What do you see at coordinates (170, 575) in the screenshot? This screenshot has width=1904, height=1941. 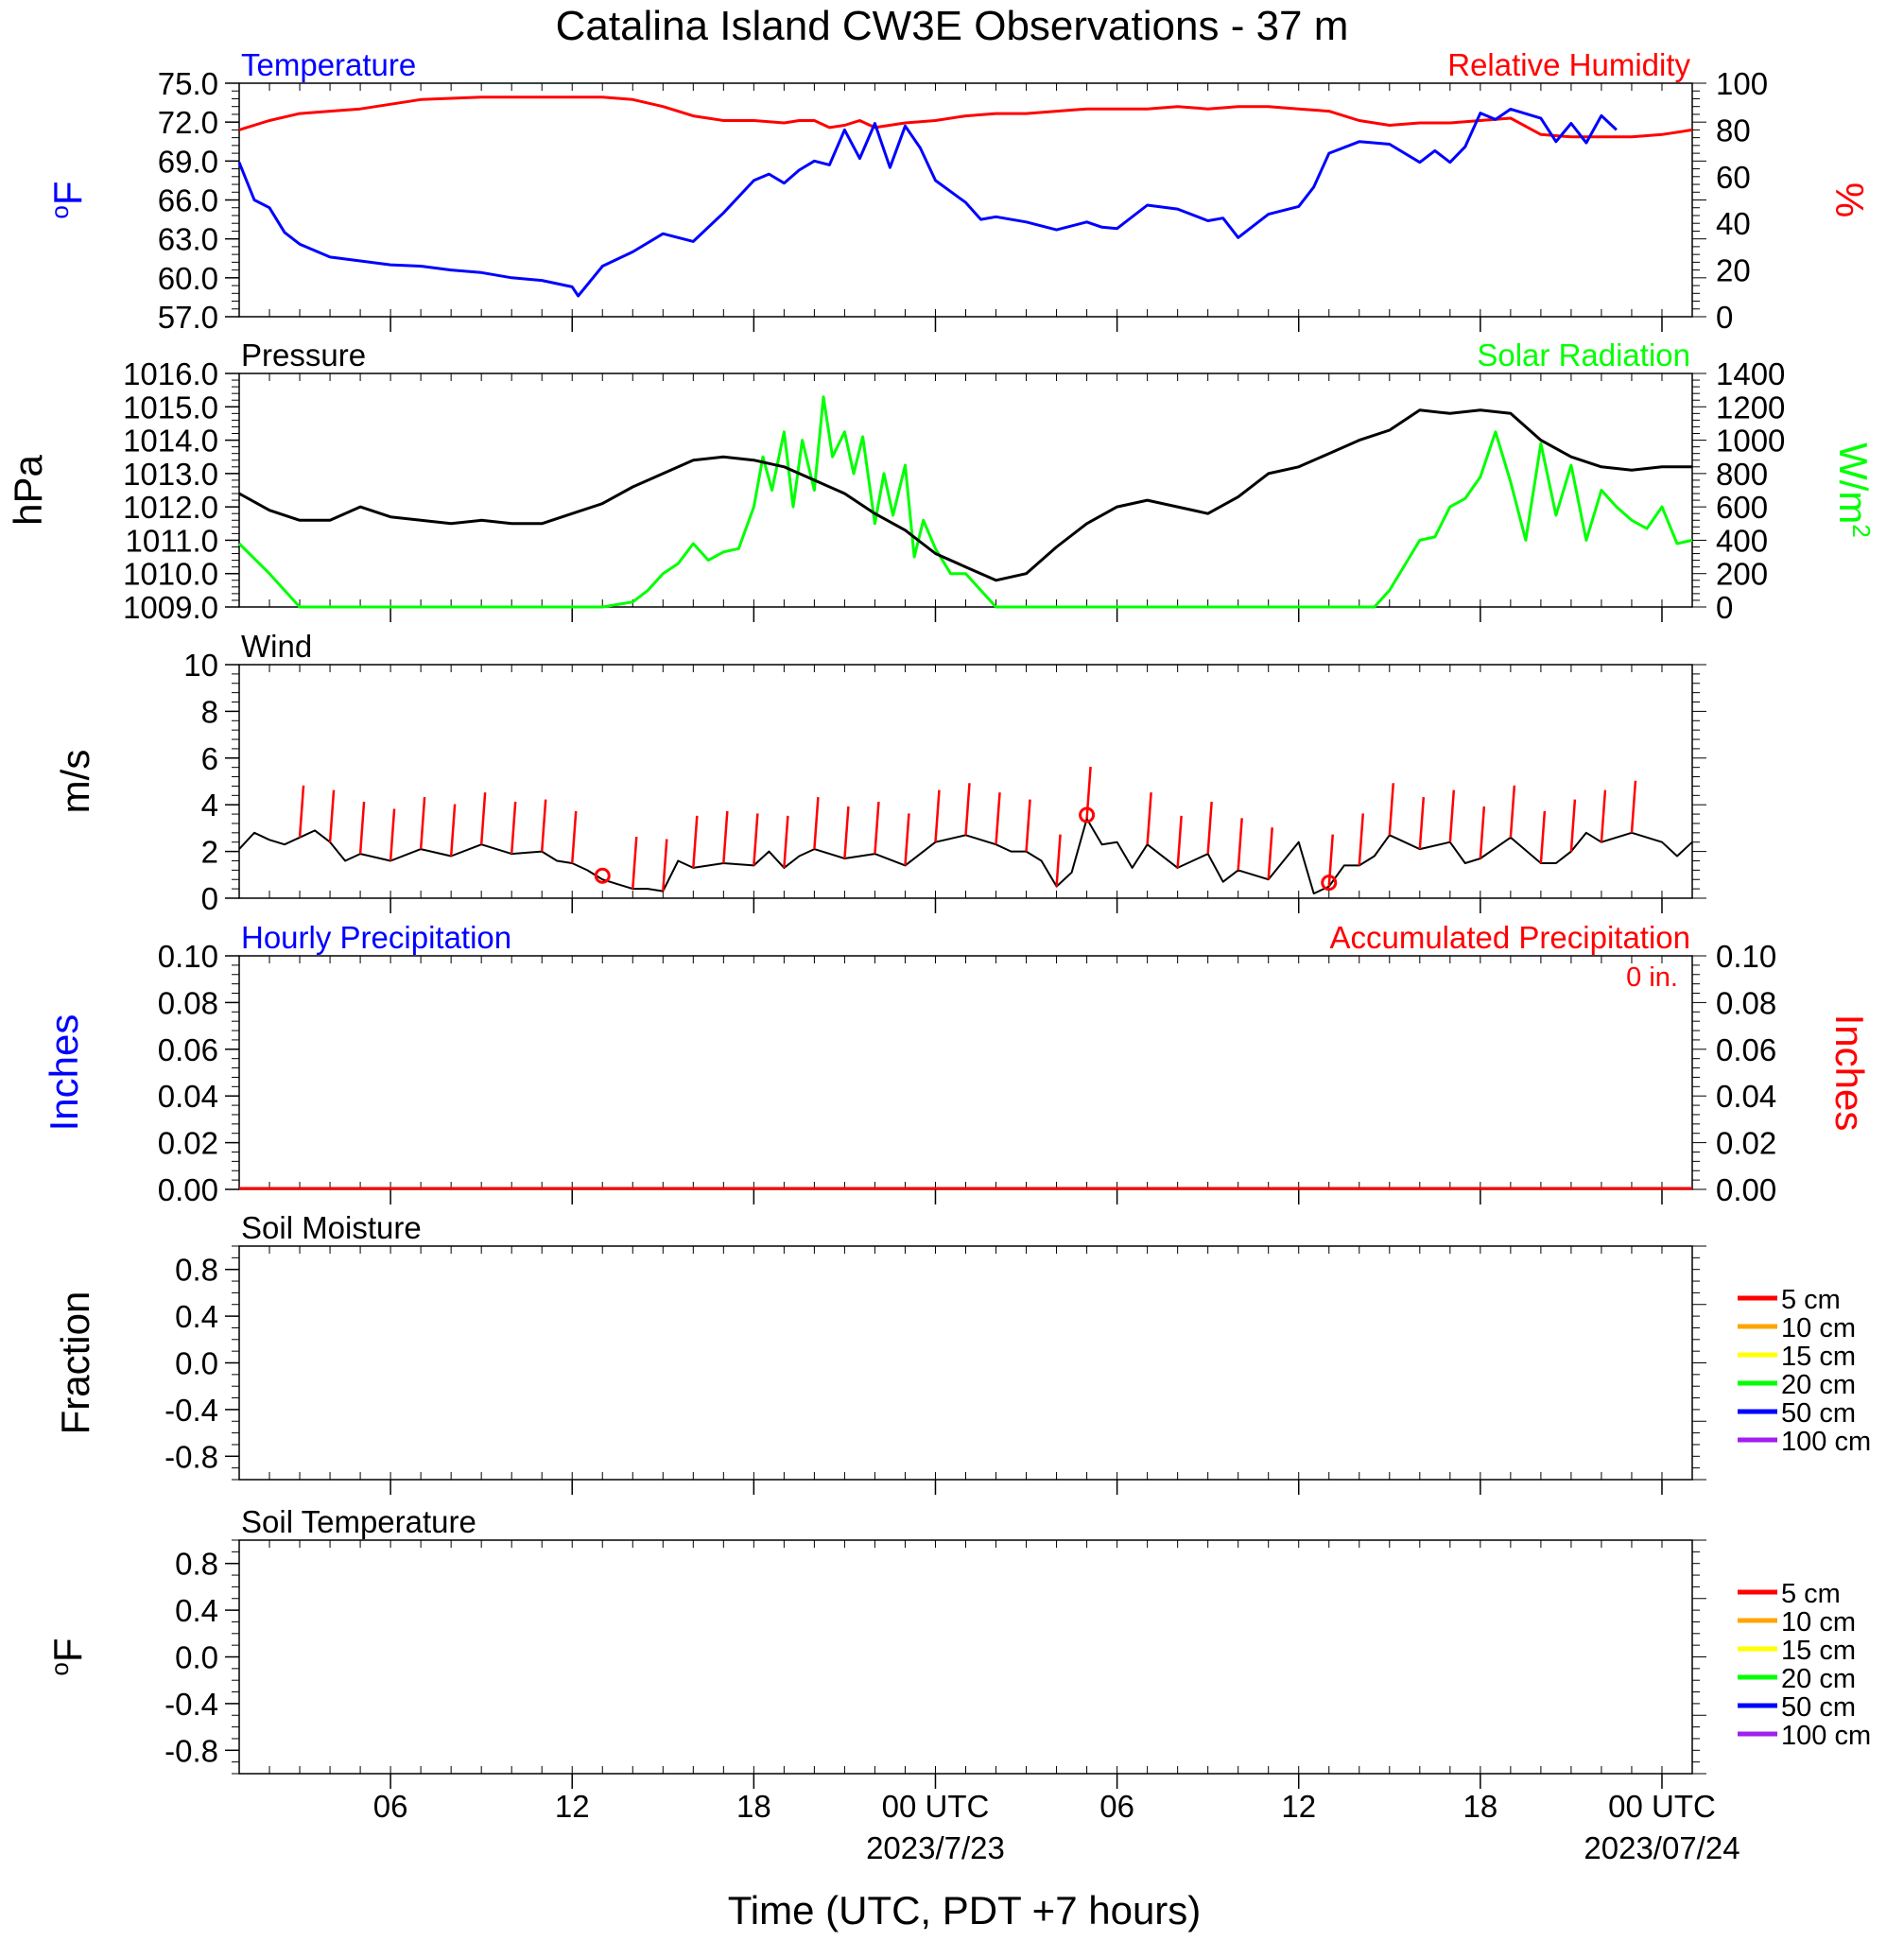 I see `y-left-tick-label: 1010.0` at bounding box center [170, 575].